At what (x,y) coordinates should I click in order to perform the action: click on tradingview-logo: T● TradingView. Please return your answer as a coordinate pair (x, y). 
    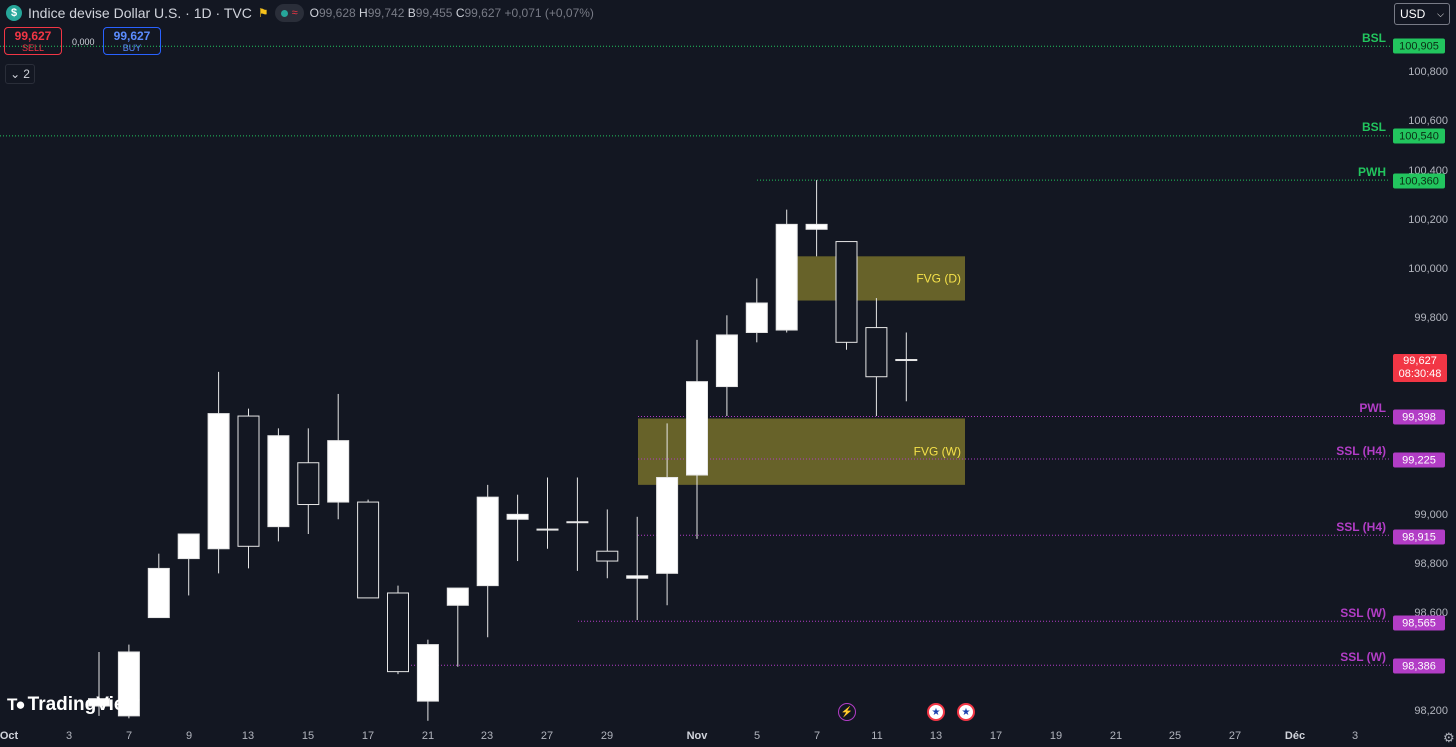
    Looking at the image, I should click on (73, 705).